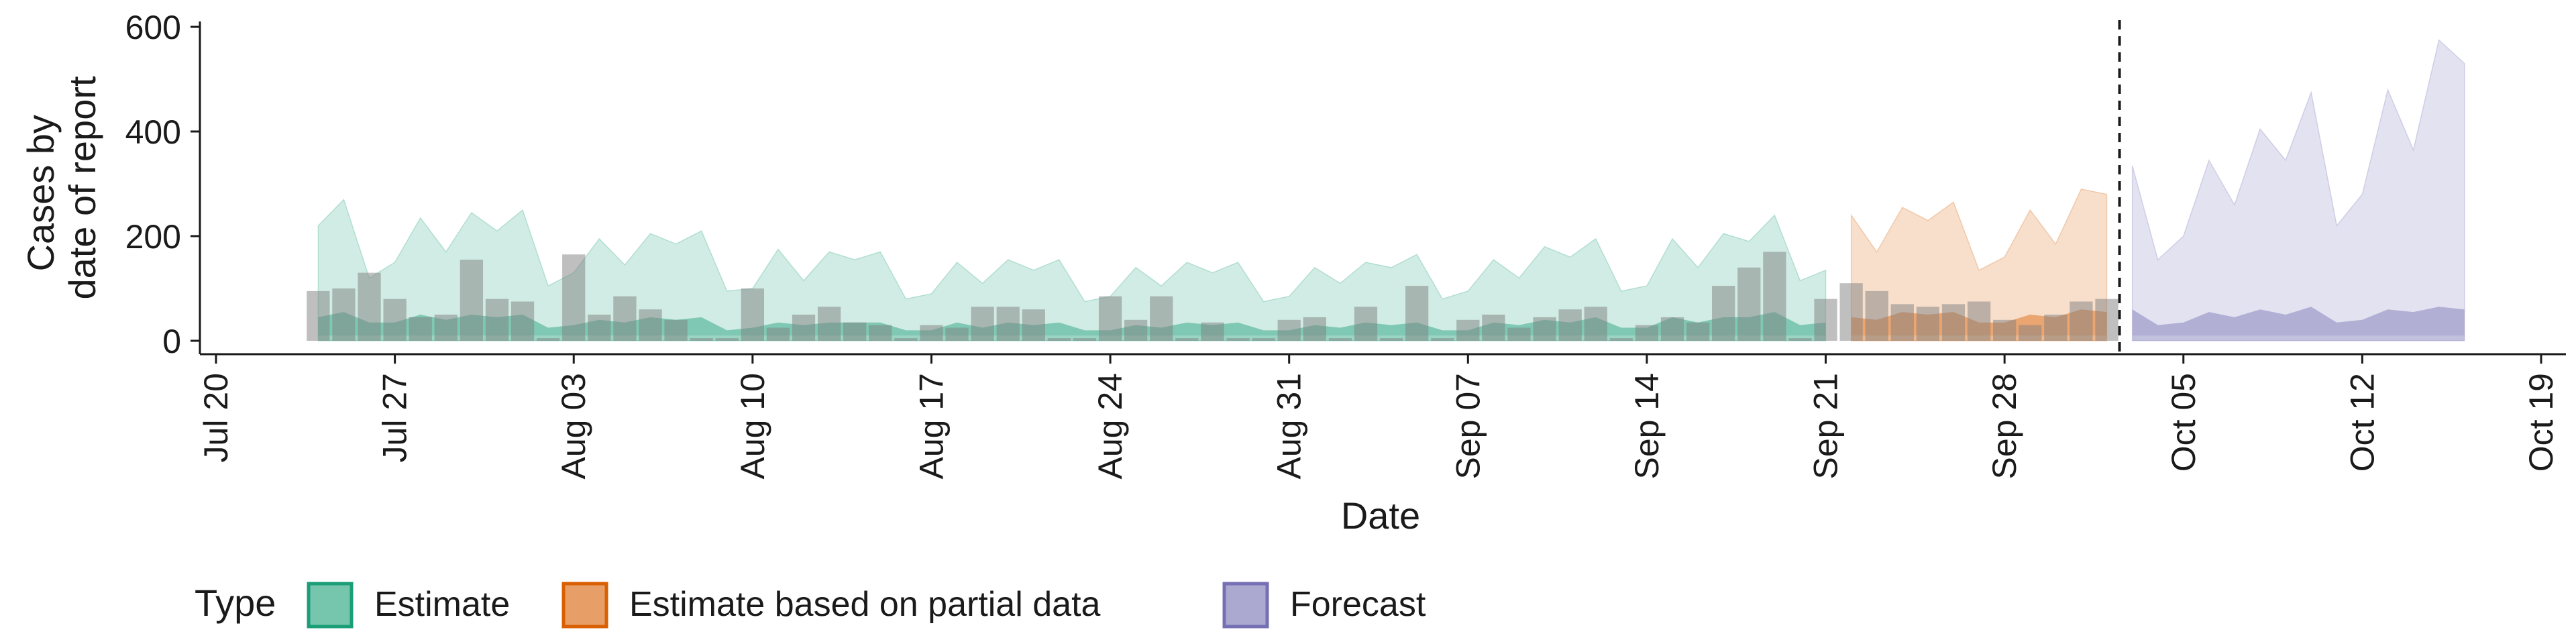 The width and height of the screenshot is (2576, 644). Describe the element at coordinates (395, 417) in the screenshot. I see `x-tick-label: Jul 27` at that location.